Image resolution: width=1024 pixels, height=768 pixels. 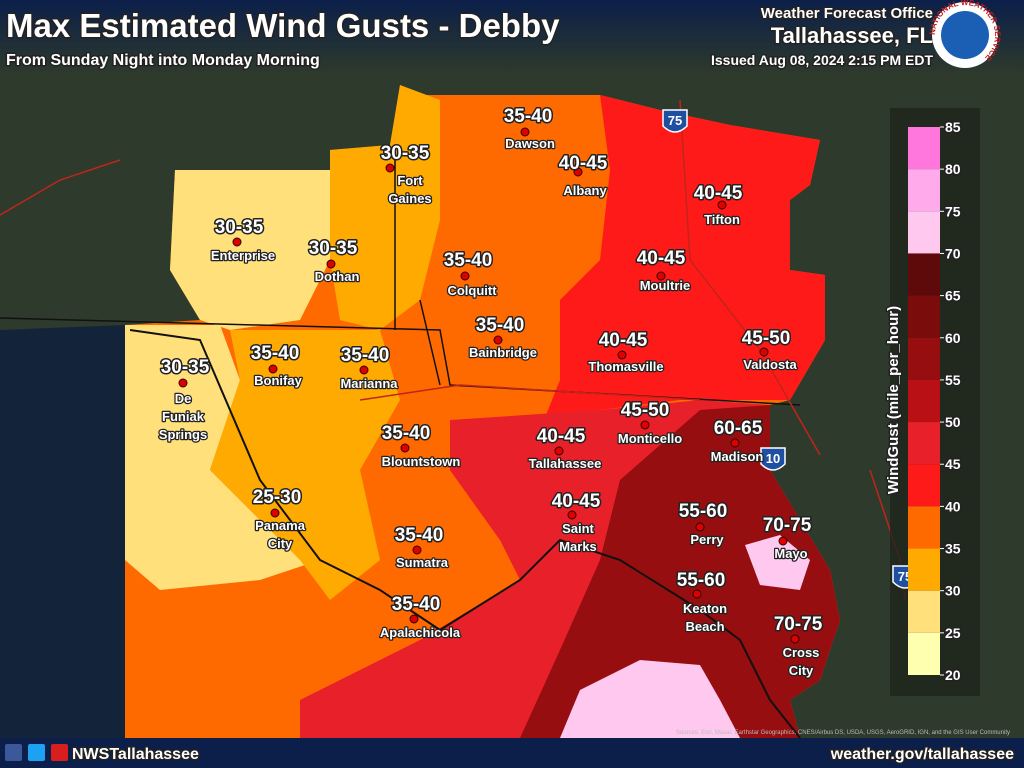 I want to click on gulf, so click(x=62, y=531).